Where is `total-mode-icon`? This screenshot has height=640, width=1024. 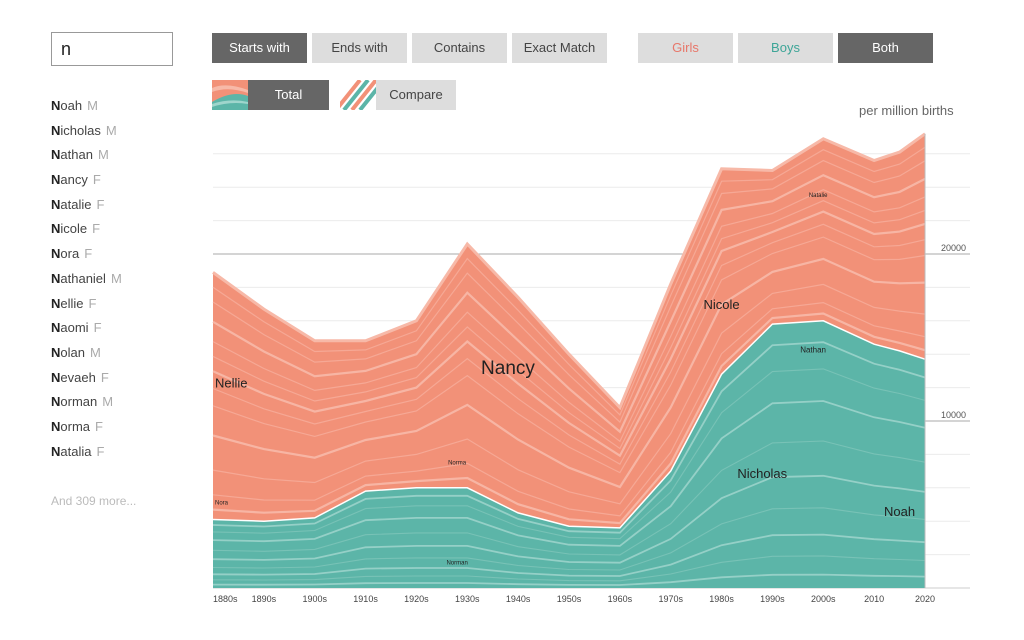 total-mode-icon is located at coordinates (230, 95).